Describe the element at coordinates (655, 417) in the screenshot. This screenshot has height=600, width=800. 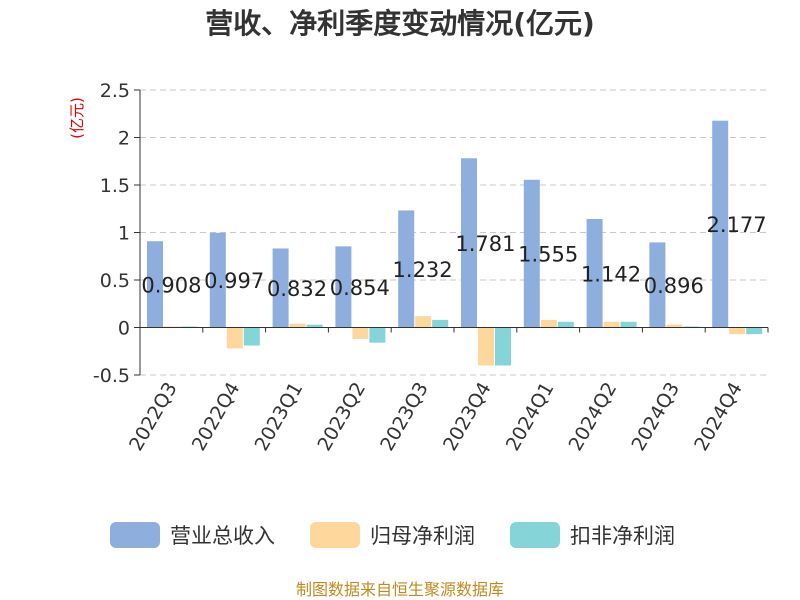
I see `x-tick-label: 2024Q3` at that location.